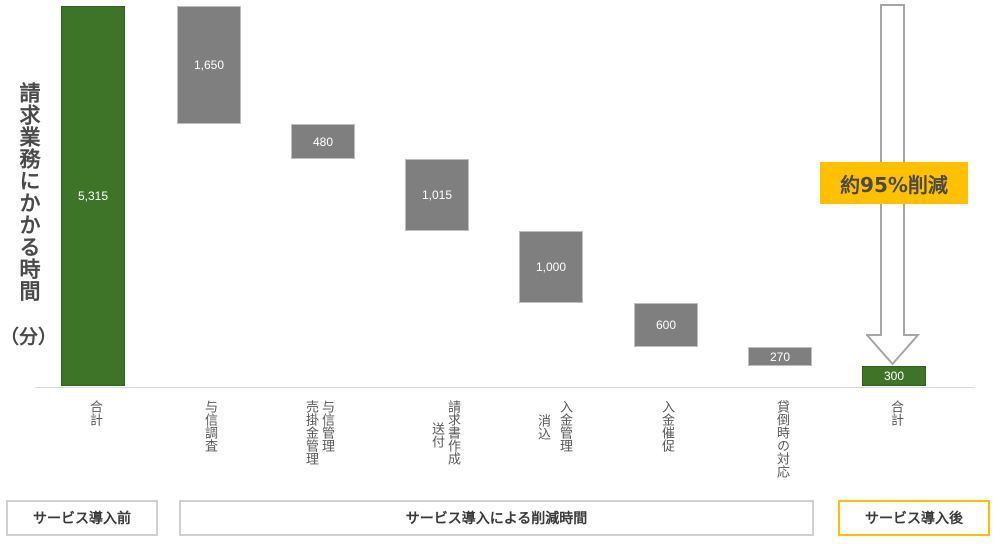 The width and height of the screenshot is (1000, 544). I want to click on category-label: 消込, so click(542, 427).